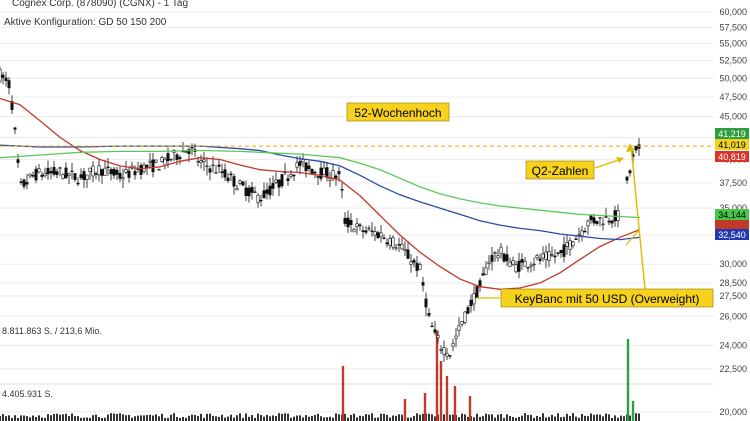  I want to click on annotation-52w-label: 52-Wochenhoch, so click(397, 113).